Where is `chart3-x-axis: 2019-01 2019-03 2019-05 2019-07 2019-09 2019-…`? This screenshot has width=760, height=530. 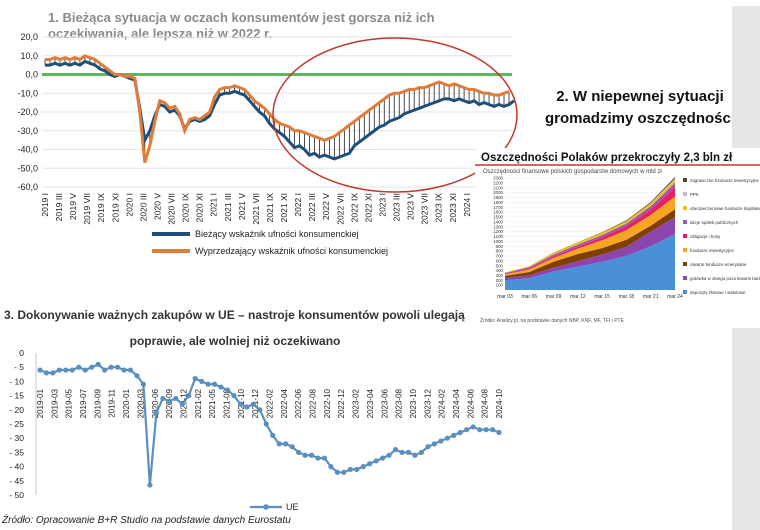 chart3-x-axis: 2019-01 2019-03 2019-05 2019-07 2019-09 2019-… is located at coordinates (270, 403).